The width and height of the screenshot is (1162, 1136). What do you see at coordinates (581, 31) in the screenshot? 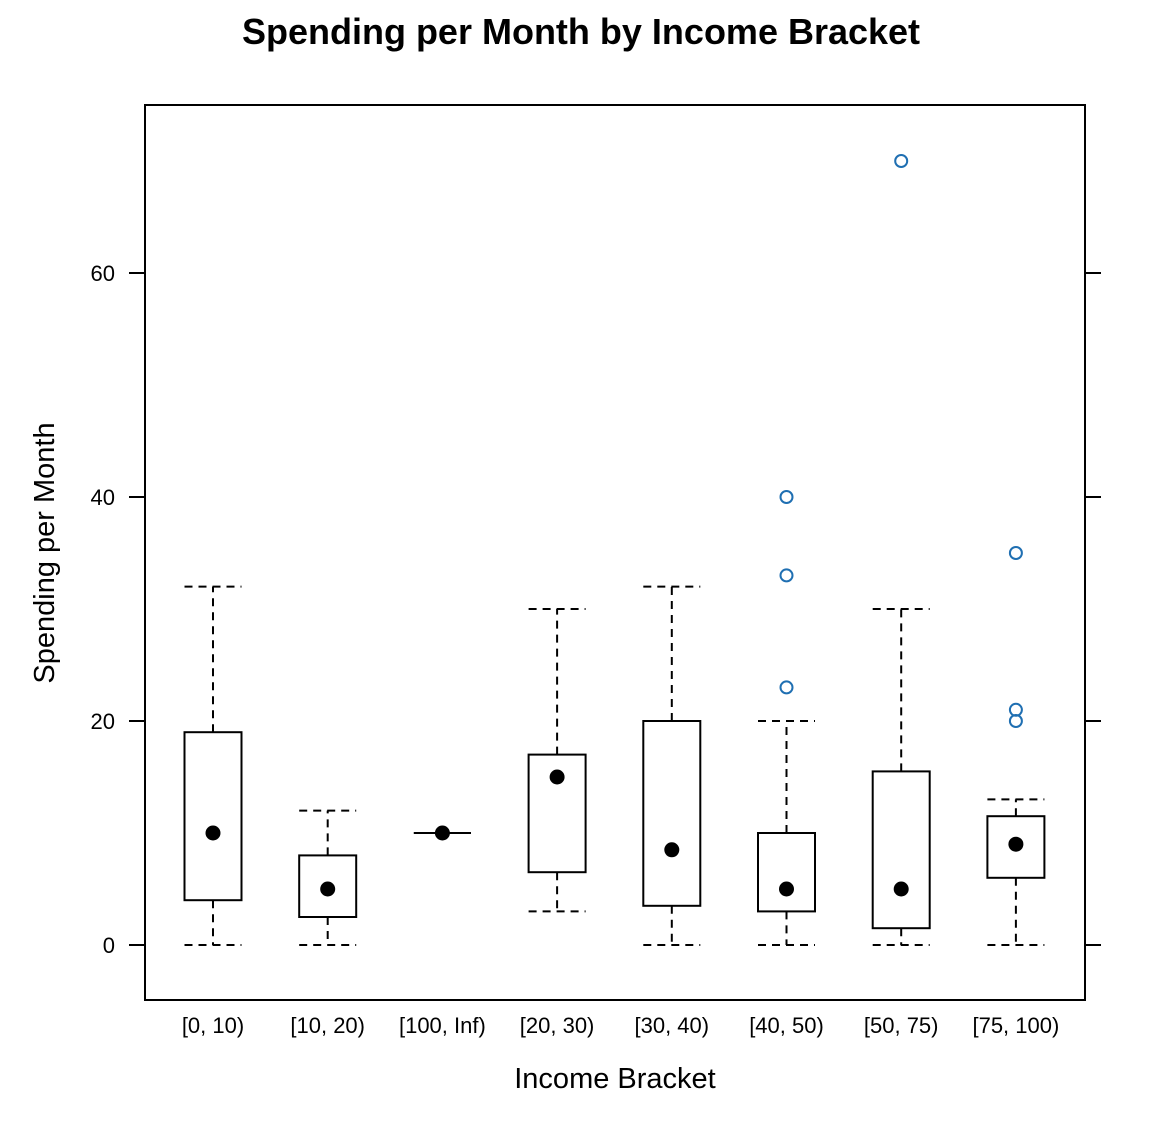
I see `chart-title: Spending per Month by Income Bracket` at bounding box center [581, 31].